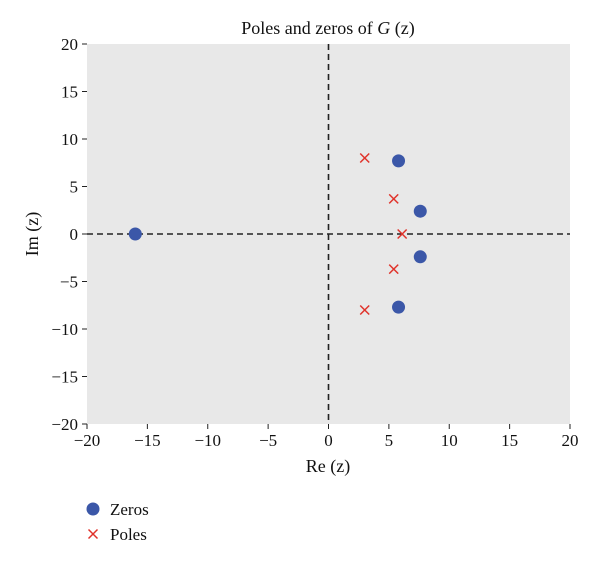 Image resolution: width=600 pixels, height=561 pixels. What do you see at coordinates (93, 534) in the screenshot?
I see `legend-poles-marker` at bounding box center [93, 534].